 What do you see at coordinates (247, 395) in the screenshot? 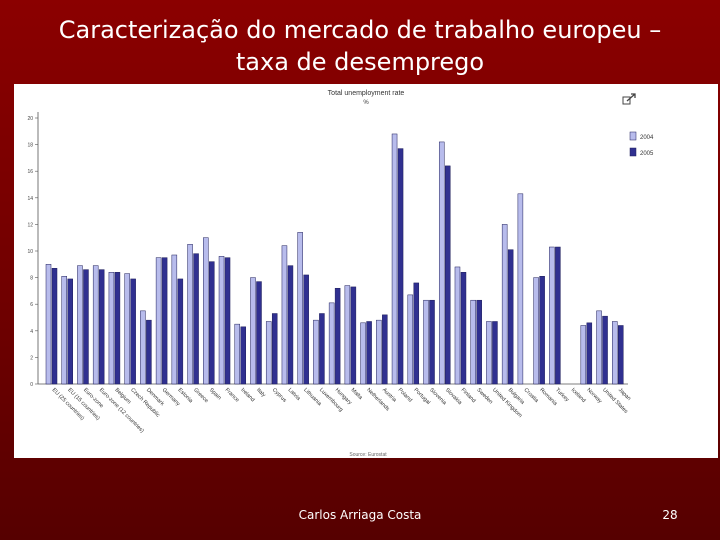
I see `x-tick-label: Ireland` at bounding box center [247, 395].